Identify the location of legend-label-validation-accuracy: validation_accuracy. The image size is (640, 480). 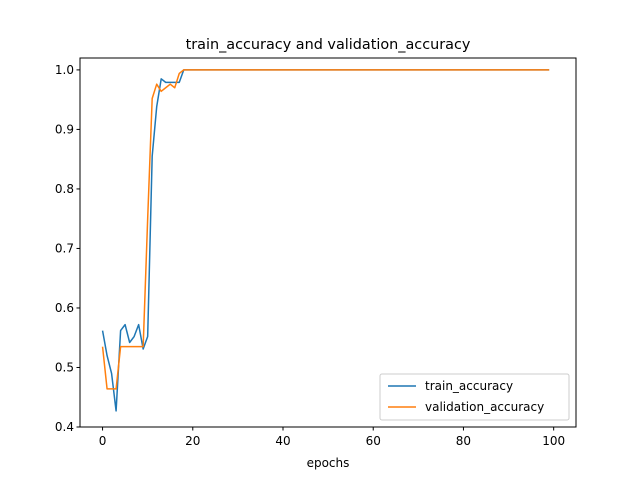
(484, 407).